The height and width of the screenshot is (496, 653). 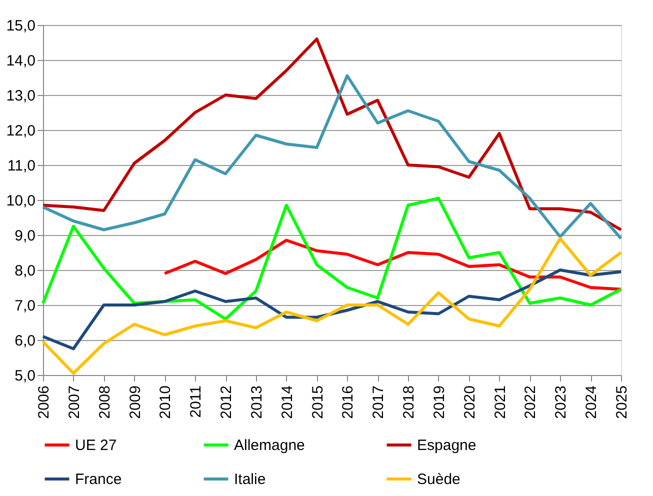 What do you see at coordinates (379, 402) in the screenshot?
I see `x-tick-label: 2017` at bounding box center [379, 402].